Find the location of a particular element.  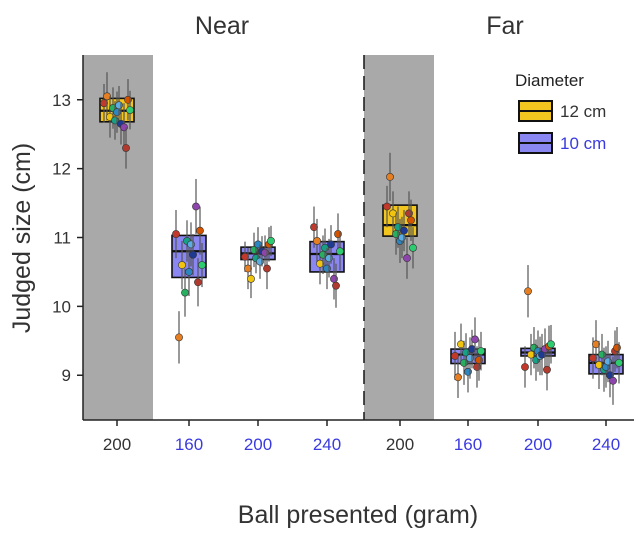

y-tick-label: 9 is located at coordinates (66, 375).